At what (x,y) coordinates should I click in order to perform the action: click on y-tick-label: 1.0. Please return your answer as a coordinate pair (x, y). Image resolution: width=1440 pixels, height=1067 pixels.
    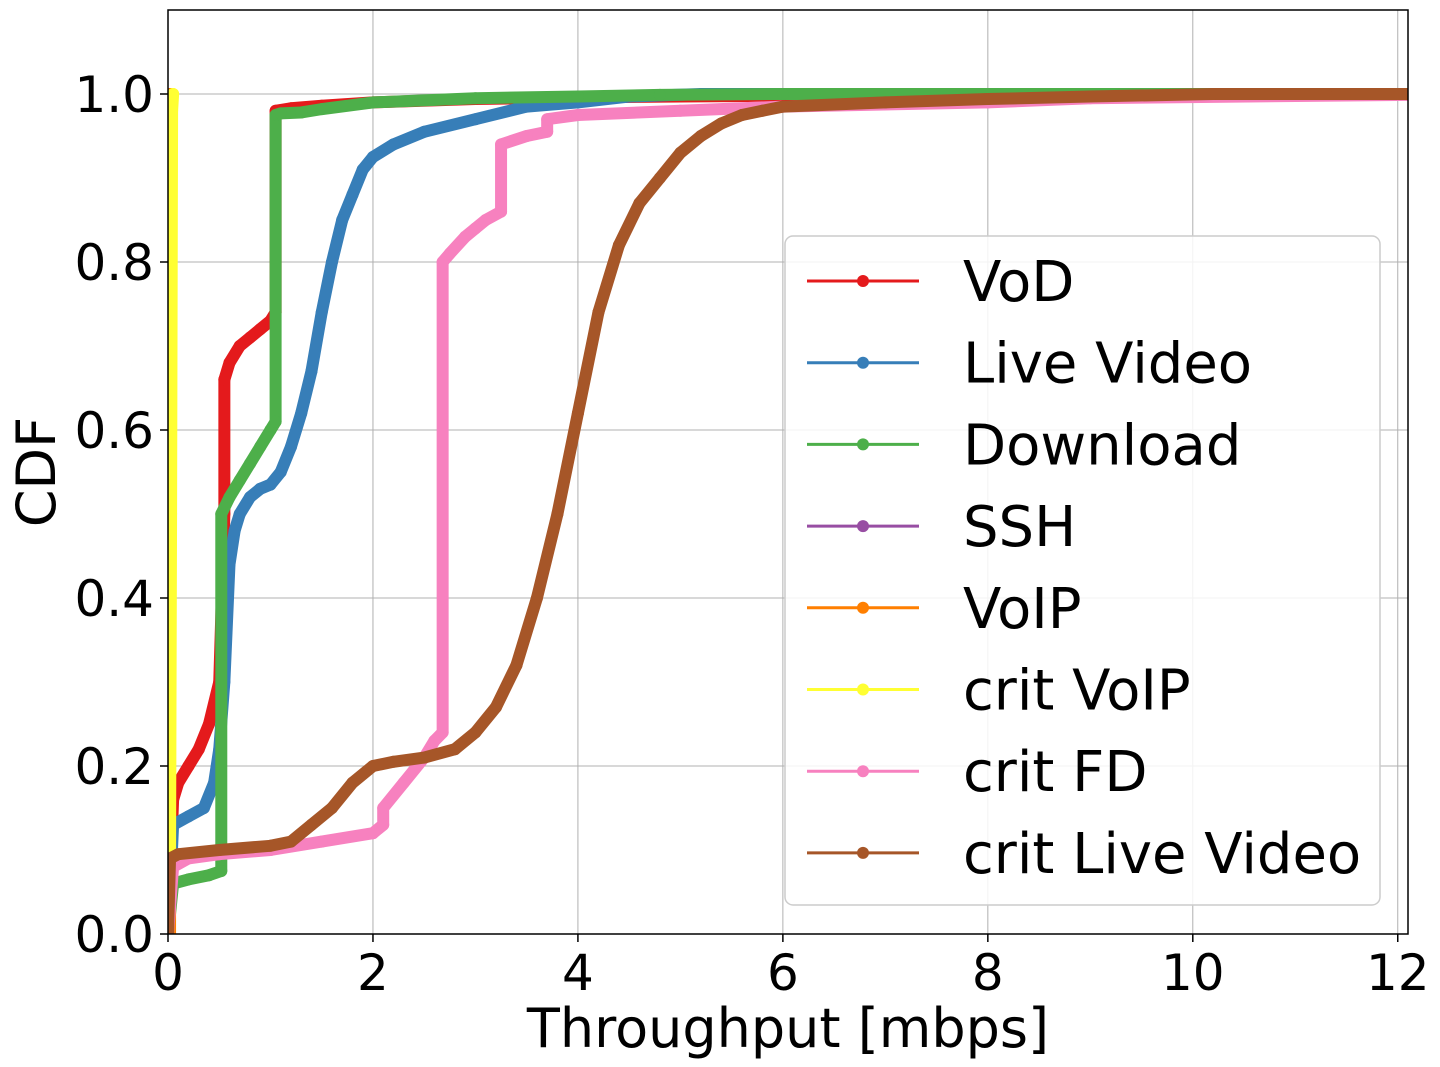
    Looking at the image, I should click on (114, 95).